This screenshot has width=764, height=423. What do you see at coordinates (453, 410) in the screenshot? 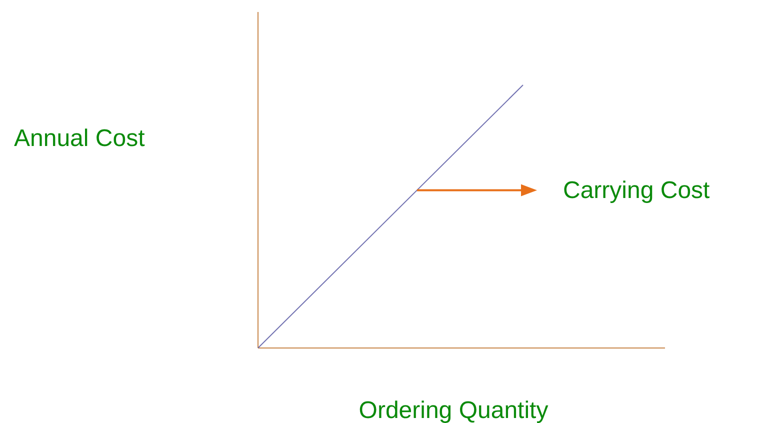
I see `x-axis-title: Ordering Quantity` at bounding box center [453, 410].